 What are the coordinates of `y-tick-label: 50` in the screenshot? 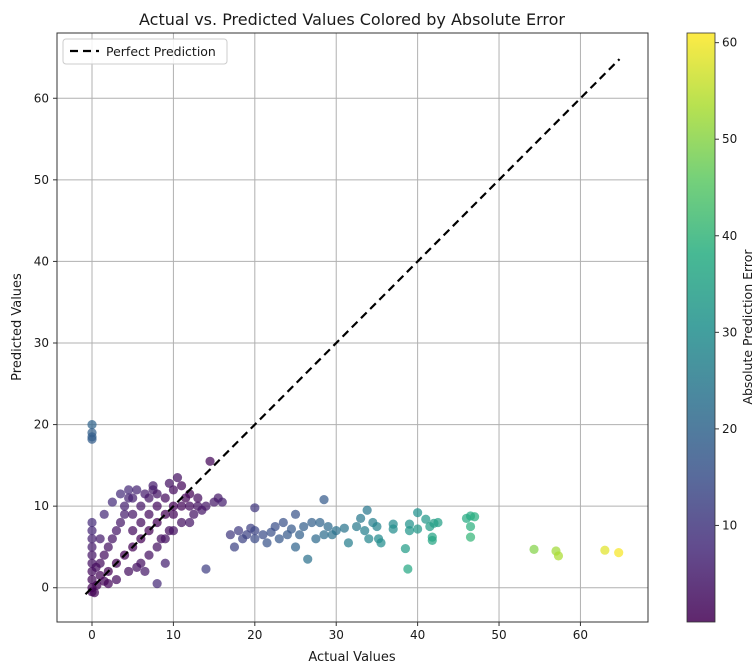 It's located at (41, 180).